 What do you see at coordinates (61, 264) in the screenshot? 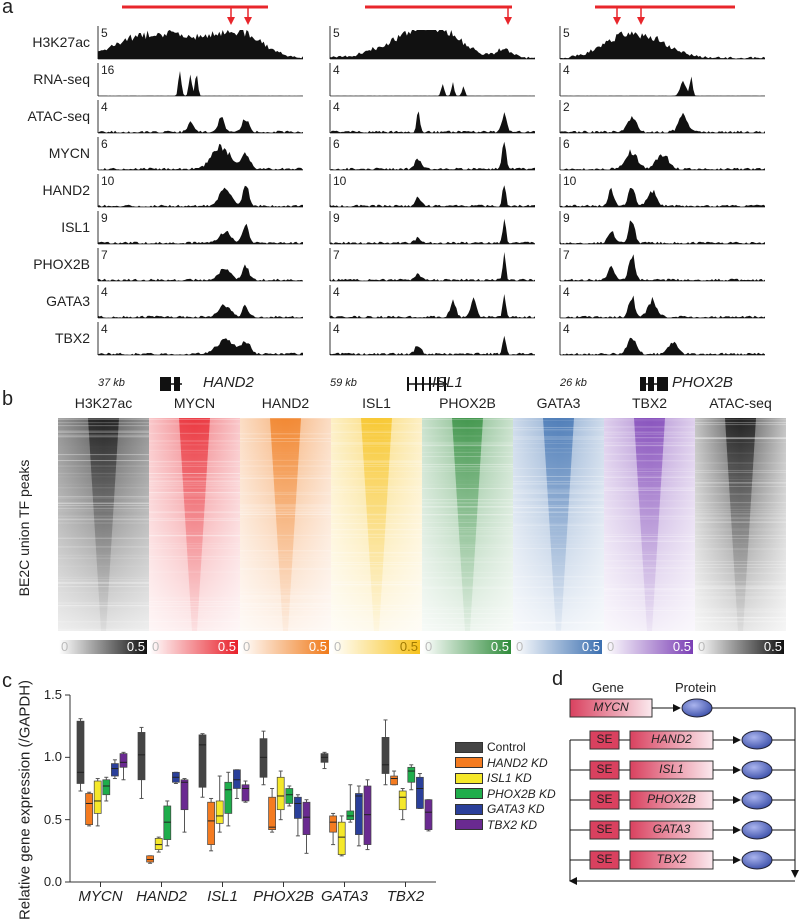
I see `track-label-phox2b: PHOX2B` at bounding box center [61, 264].